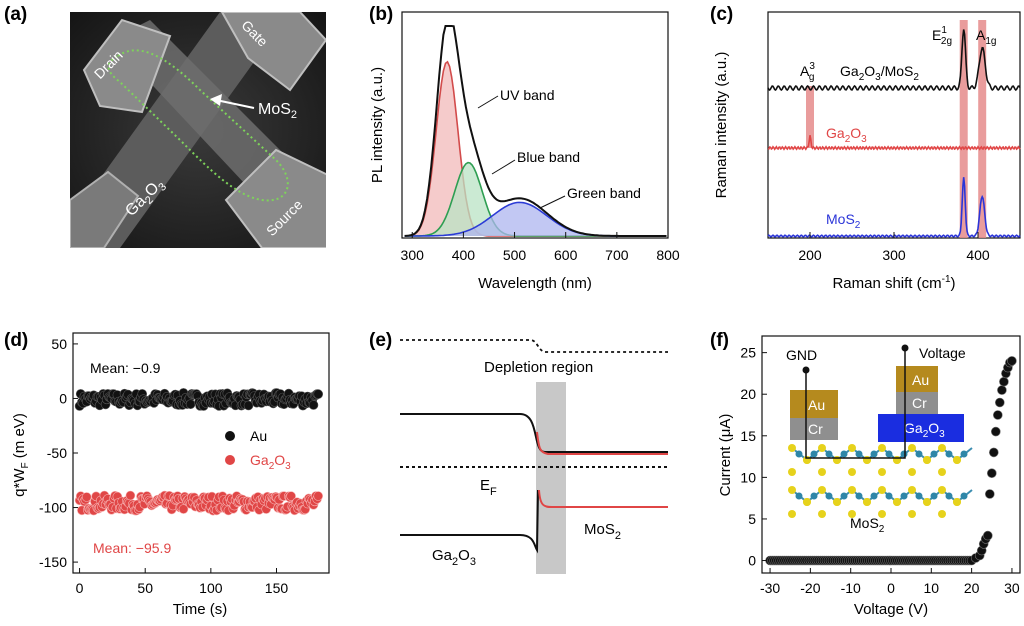 The width and height of the screenshot is (1024, 626). Describe the element at coordinates (920, 380) in the screenshot. I see `au-right-label: Au` at that location.